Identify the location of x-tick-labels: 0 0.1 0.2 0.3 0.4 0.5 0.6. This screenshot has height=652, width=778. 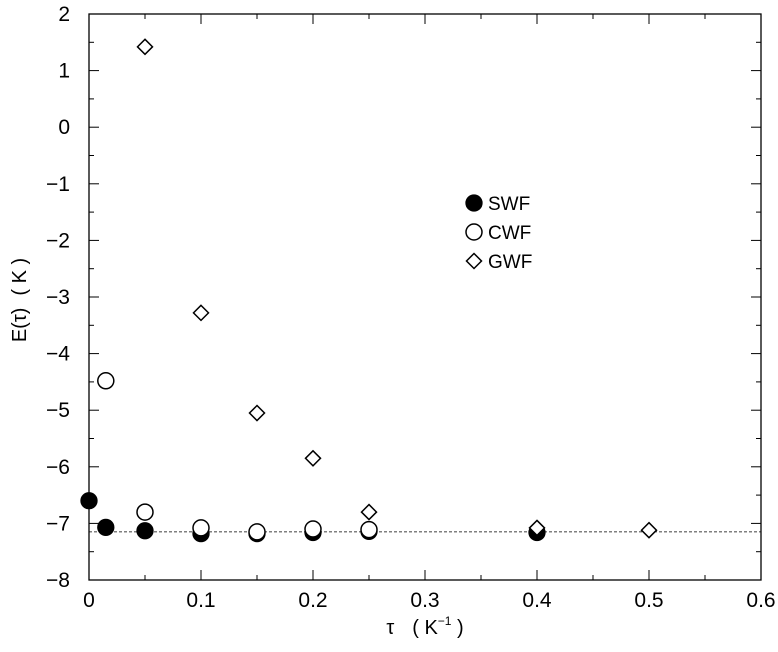
(429, 600).